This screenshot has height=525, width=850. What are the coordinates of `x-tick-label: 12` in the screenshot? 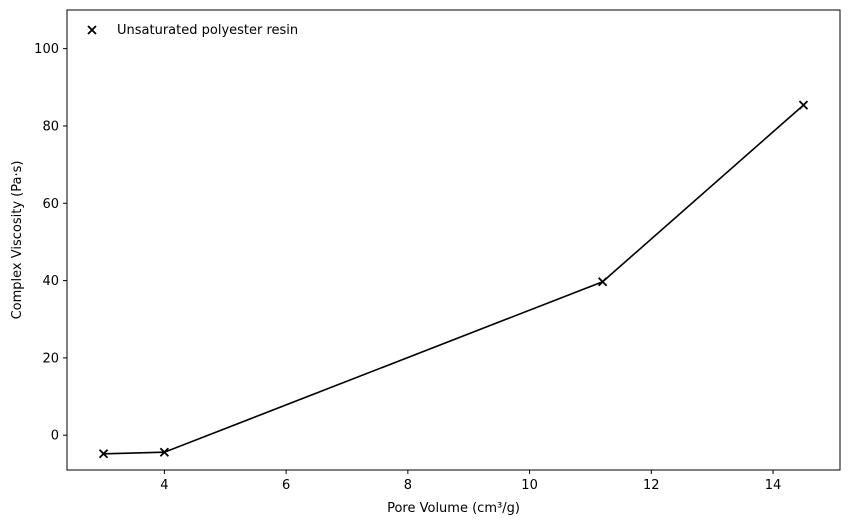 It's located at (651, 485).